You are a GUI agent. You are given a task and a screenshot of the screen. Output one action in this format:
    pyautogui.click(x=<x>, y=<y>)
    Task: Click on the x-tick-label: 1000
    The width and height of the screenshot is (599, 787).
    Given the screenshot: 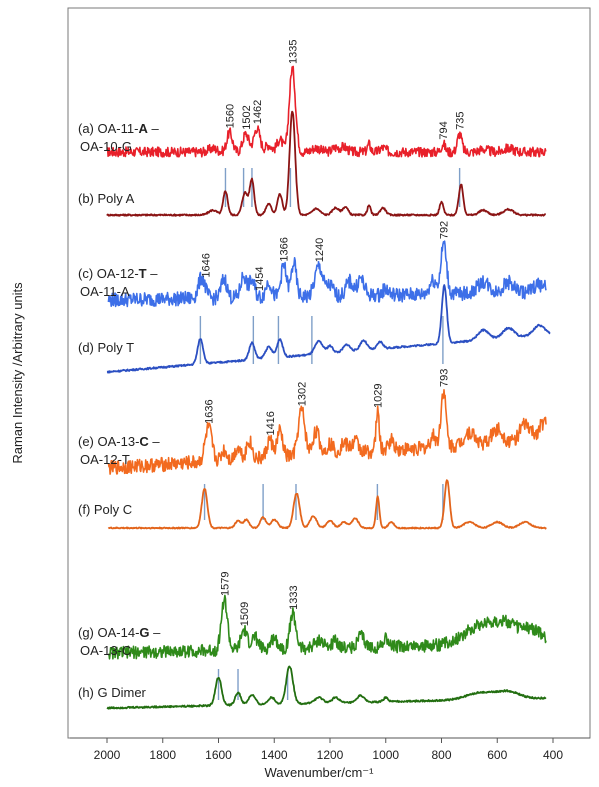 What is the action you would take?
    pyautogui.click(x=385, y=755)
    